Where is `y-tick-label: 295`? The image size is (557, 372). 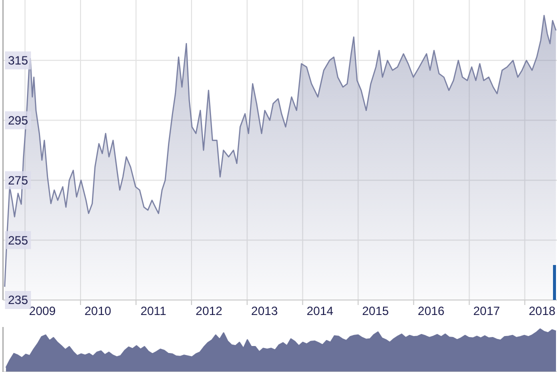 y-tick-label: 295 is located at coordinates (18, 121).